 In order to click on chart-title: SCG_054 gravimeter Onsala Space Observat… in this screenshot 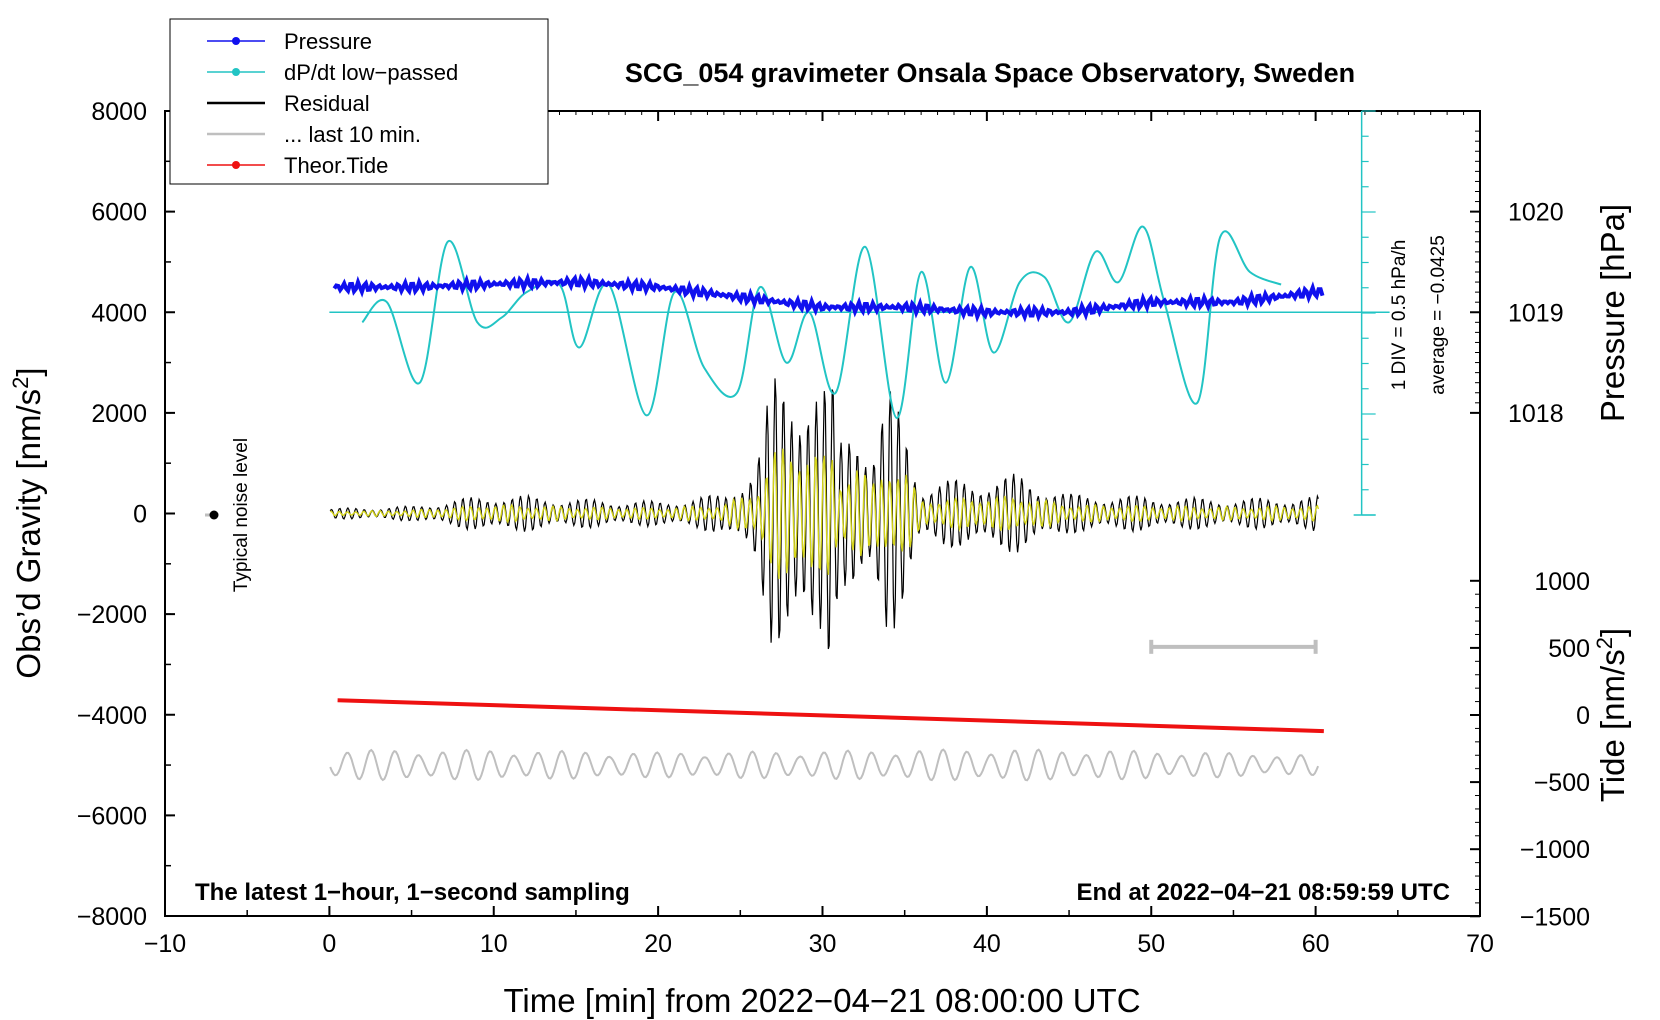, I will do `click(990, 73)`.